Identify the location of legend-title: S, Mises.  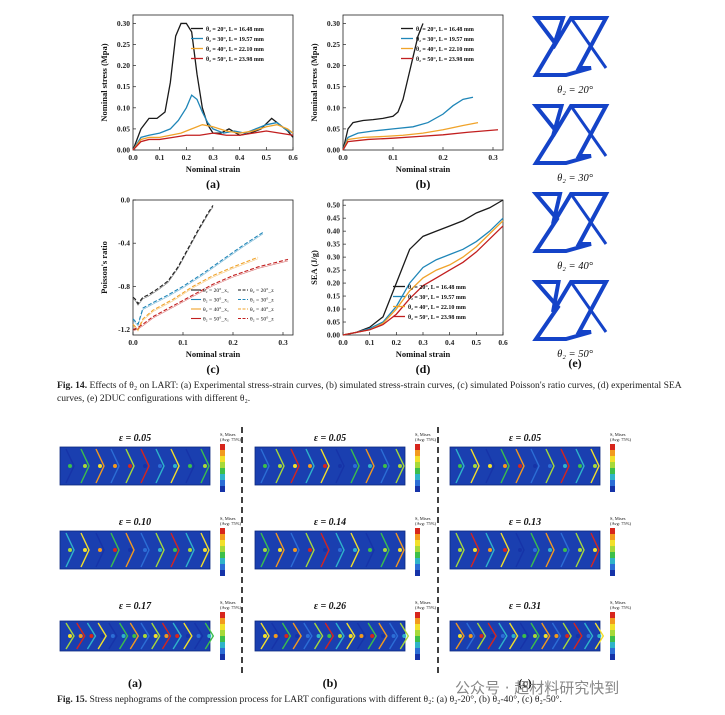
(228, 603).